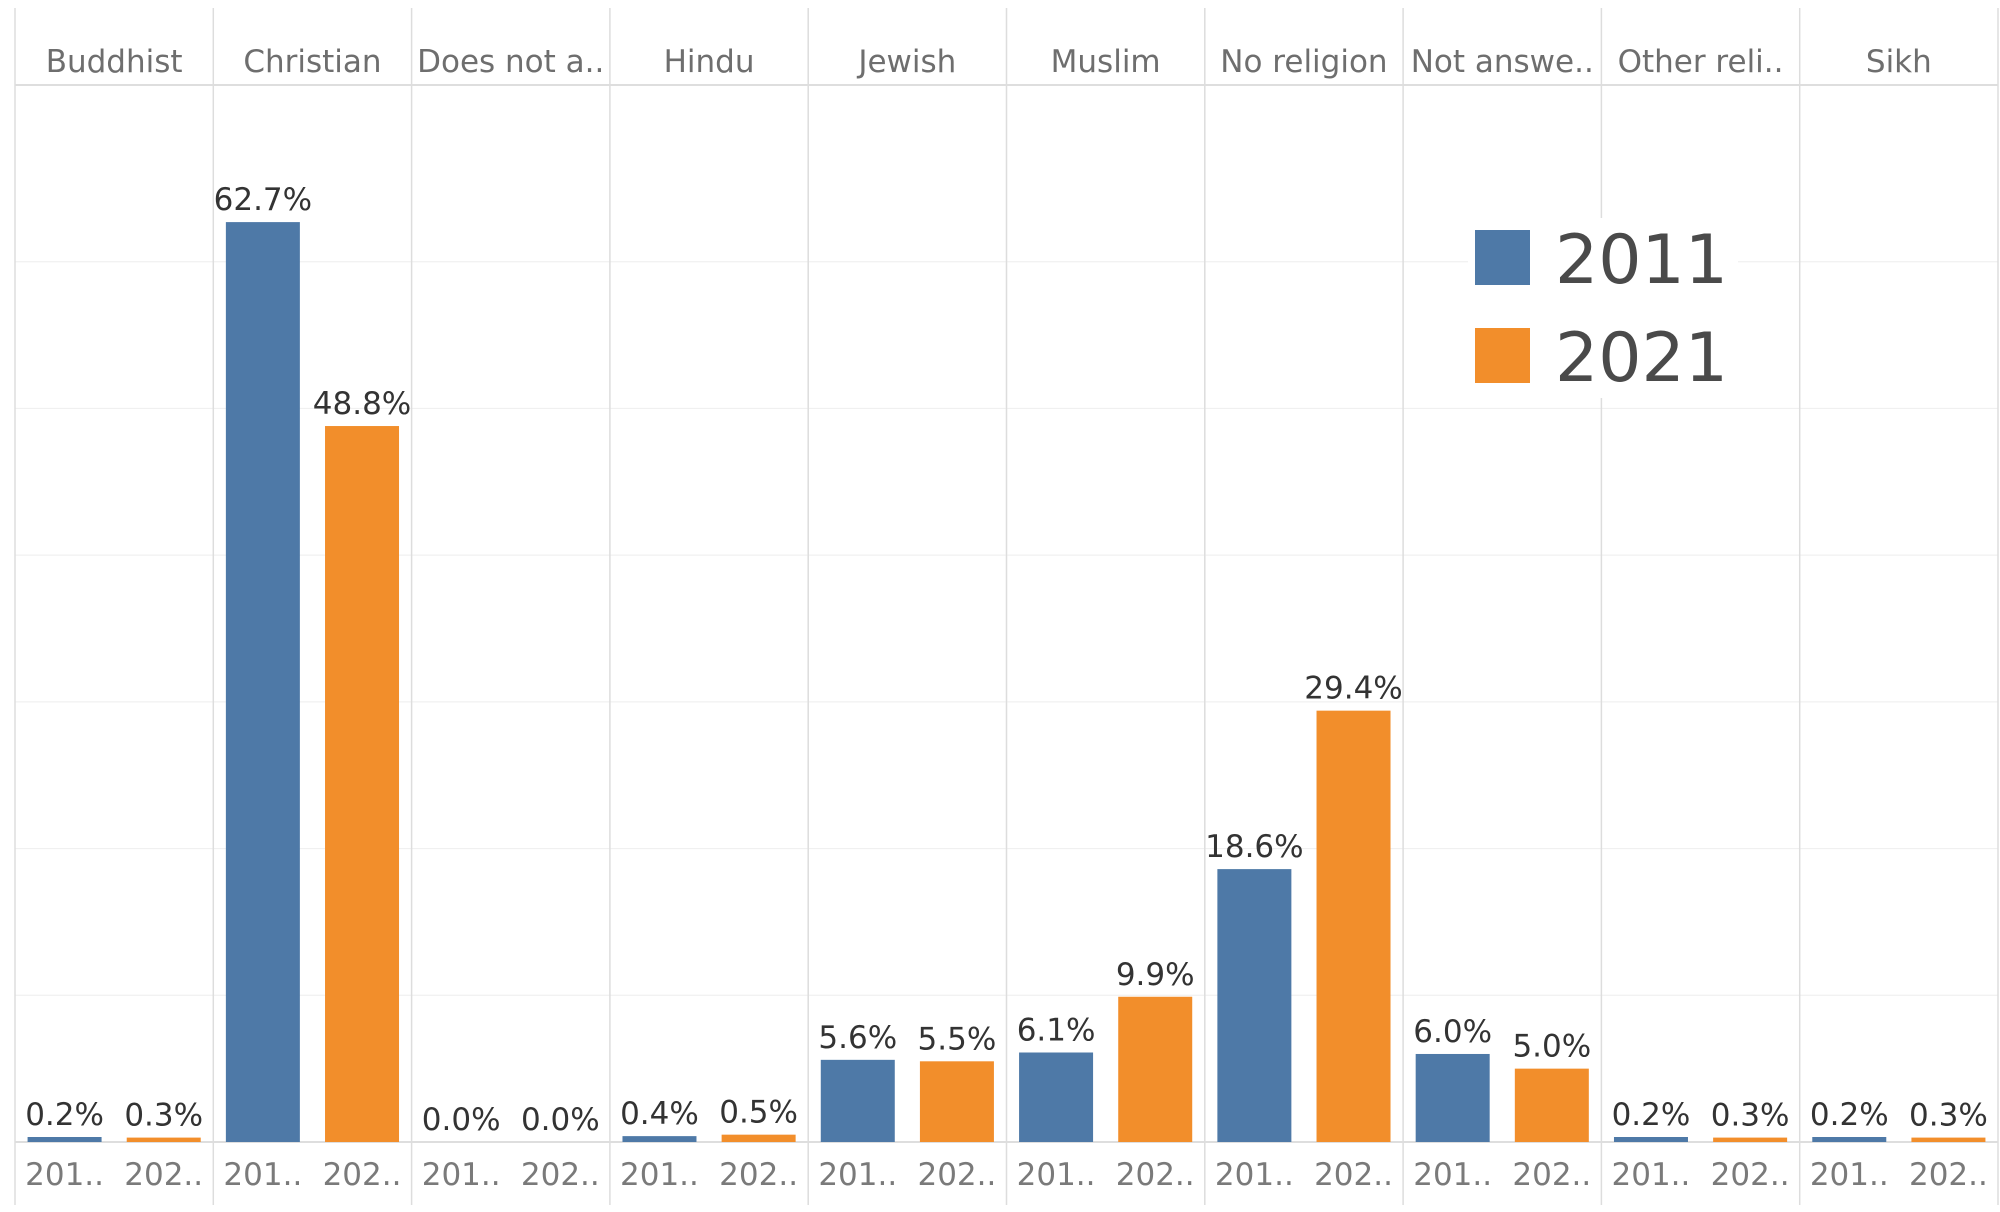  What do you see at coordinates (1155, 1069) in the screenshot?
I see `bar-muslim-2021` at bounding box center [1155, 1069].